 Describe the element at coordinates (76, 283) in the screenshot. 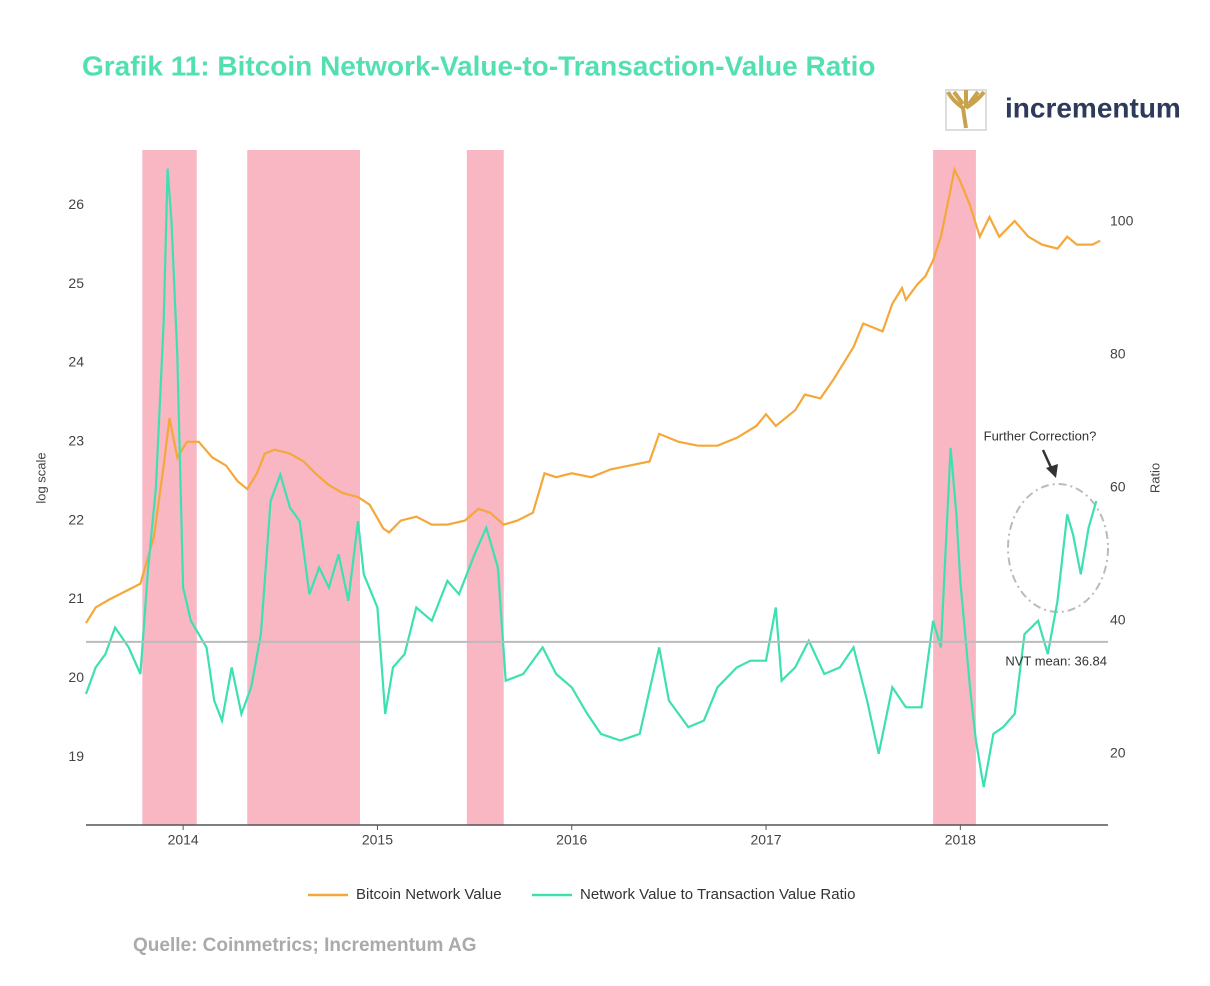

I see `y-tick-label: 25` at that location.